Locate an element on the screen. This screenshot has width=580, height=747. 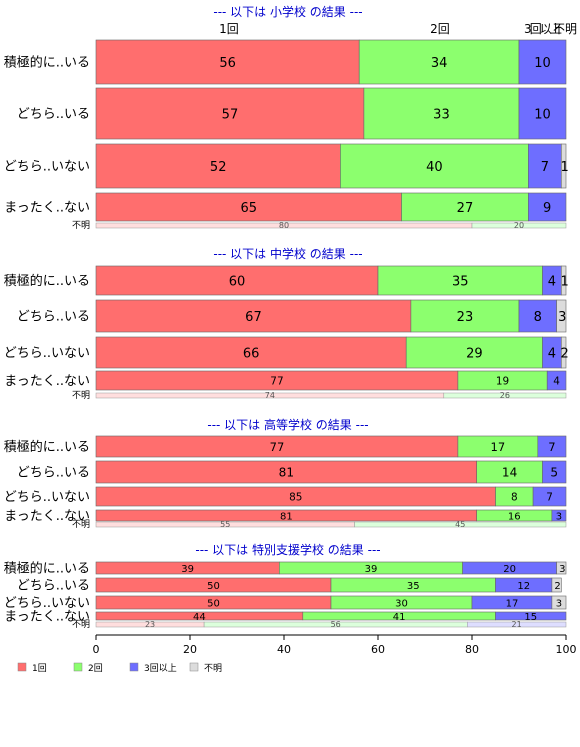
data-label: 23 is located at coordinates (465, 317).